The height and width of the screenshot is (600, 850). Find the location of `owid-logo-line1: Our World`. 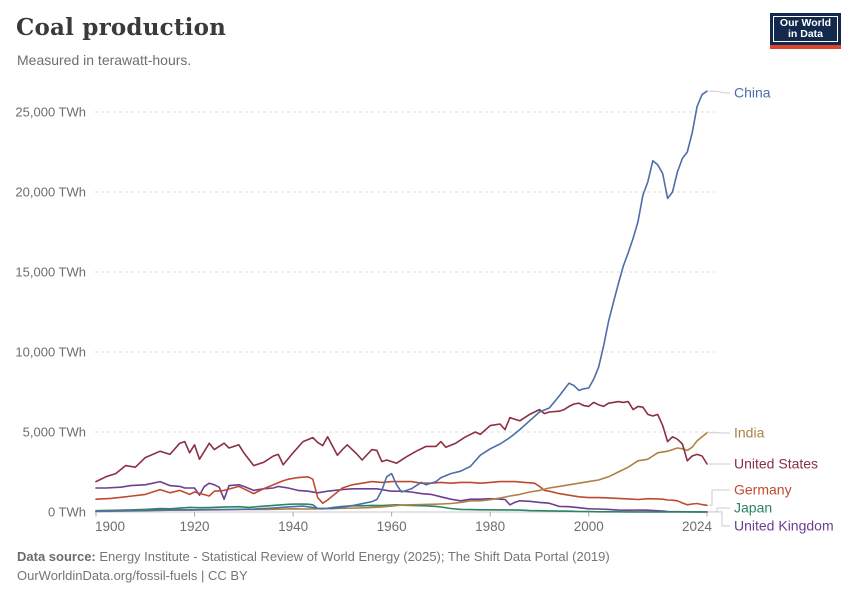

owid-logo-line1: Our World is located at coordinates (805, 22).